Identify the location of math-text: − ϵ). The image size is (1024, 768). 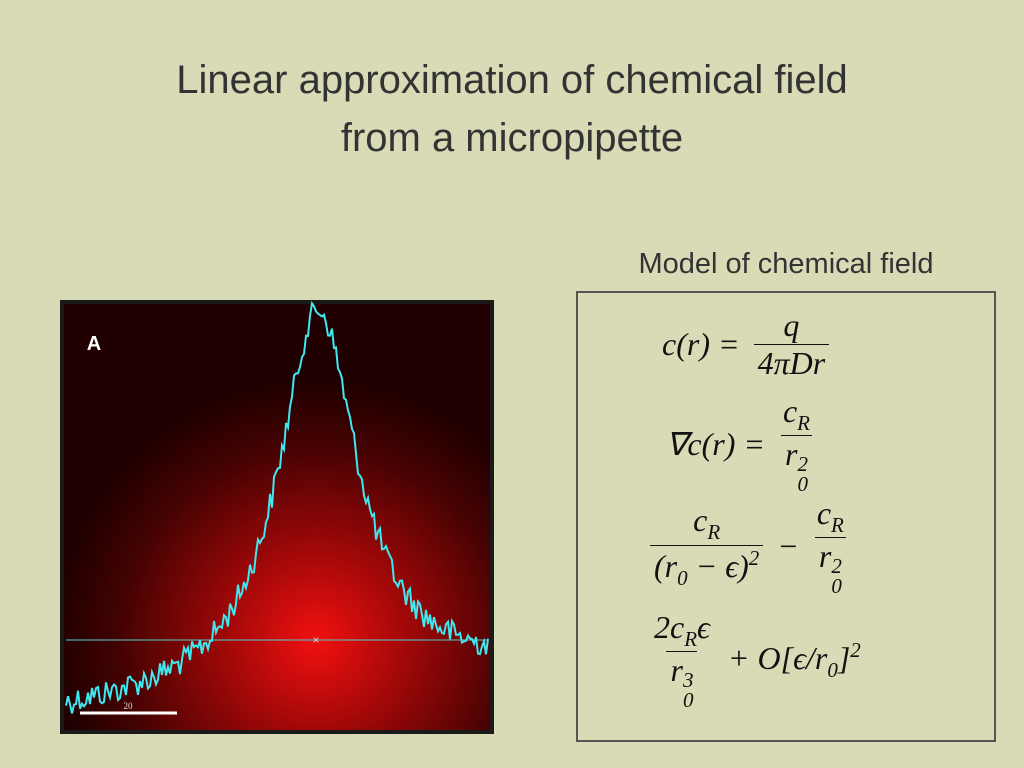
(718, 565).